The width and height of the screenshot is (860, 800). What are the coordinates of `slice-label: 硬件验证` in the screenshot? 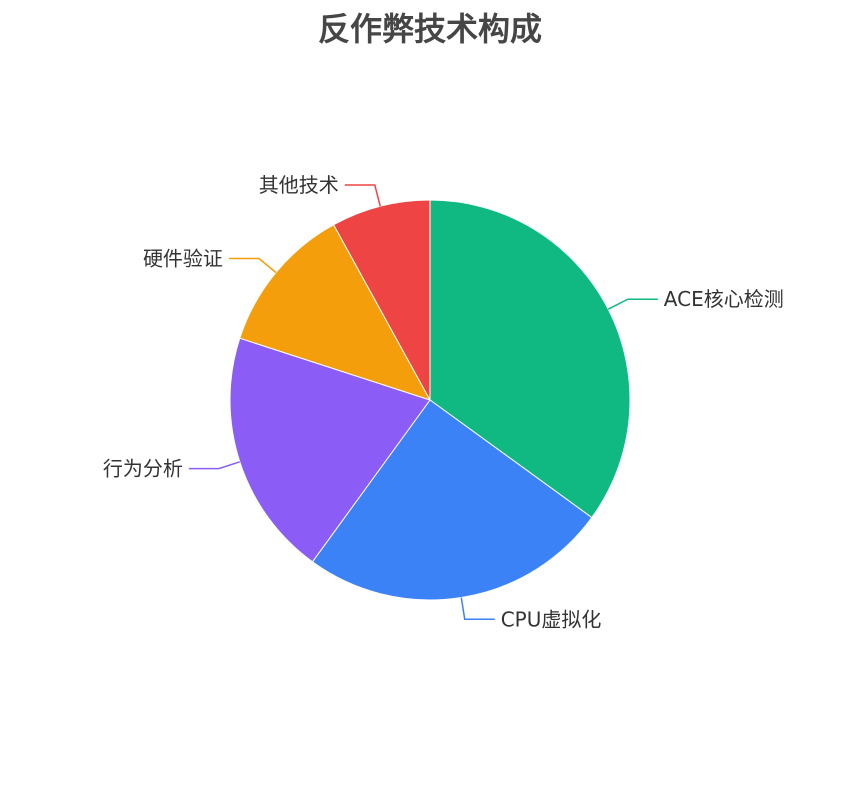 It's located at (183, 258).